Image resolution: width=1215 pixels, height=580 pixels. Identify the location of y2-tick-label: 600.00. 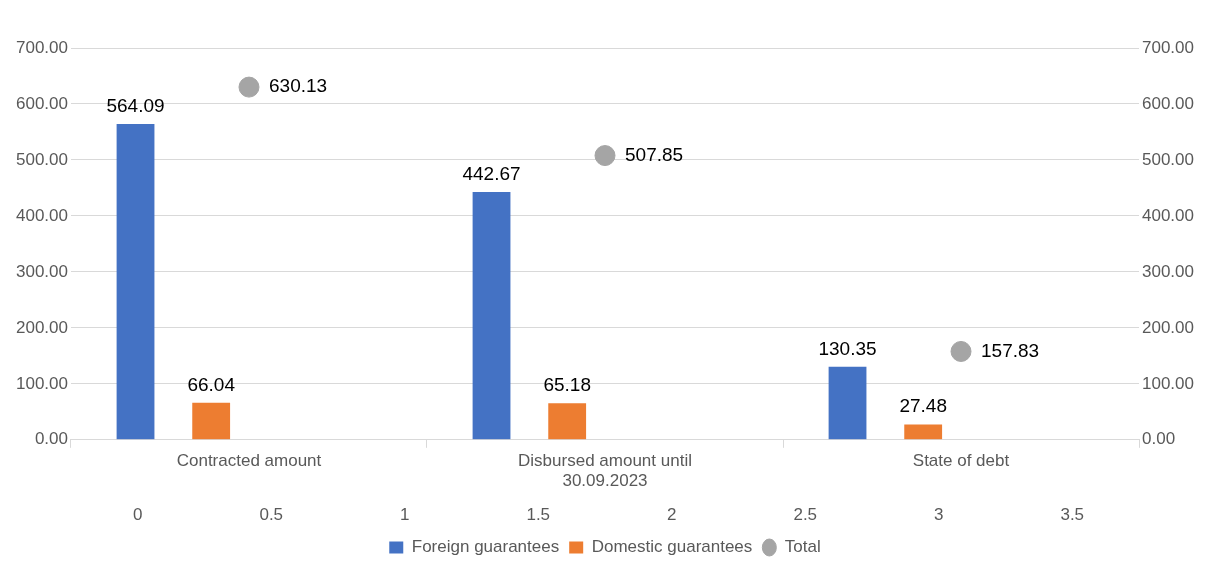
(1168, 103).